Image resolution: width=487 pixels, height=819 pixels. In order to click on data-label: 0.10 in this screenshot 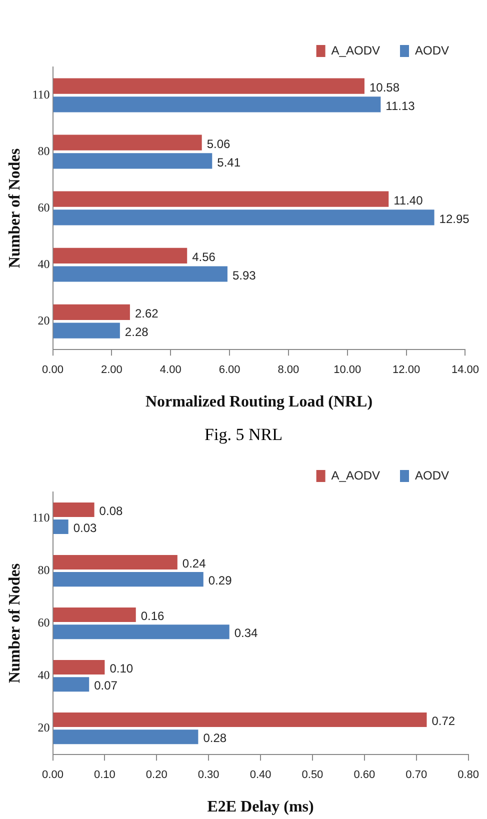, I will do `click(122, 669)`.